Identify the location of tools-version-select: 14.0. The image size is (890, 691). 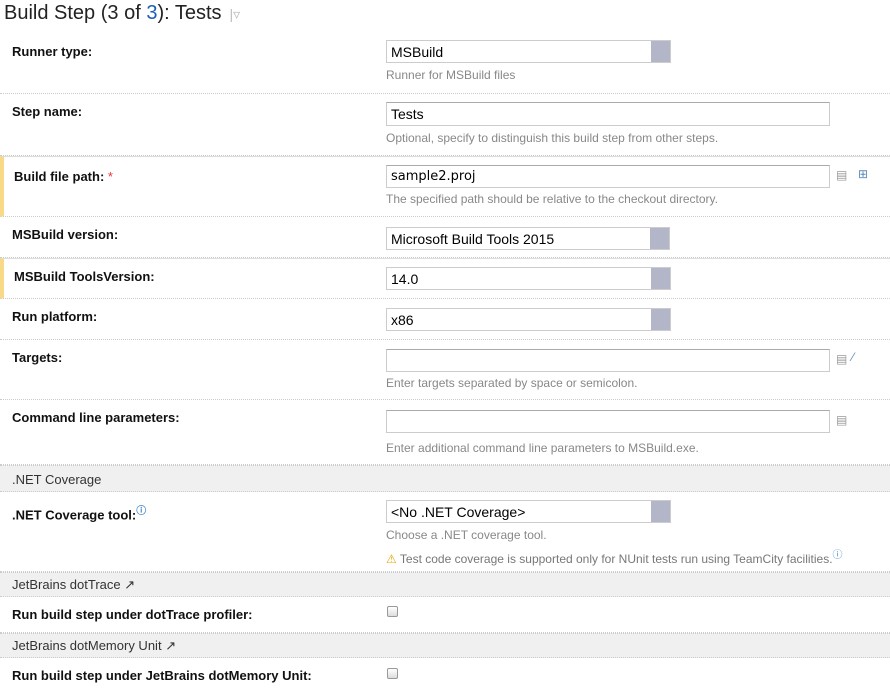
(528, 278).